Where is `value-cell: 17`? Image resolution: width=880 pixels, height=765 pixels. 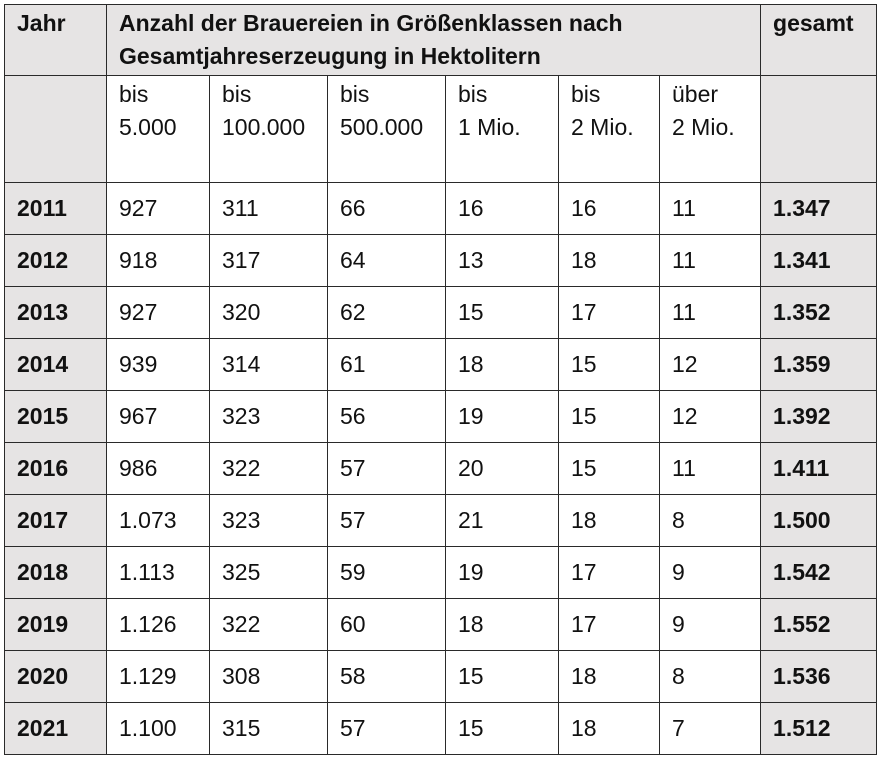 value-cell: 17 is located at coordinates (609, 572).